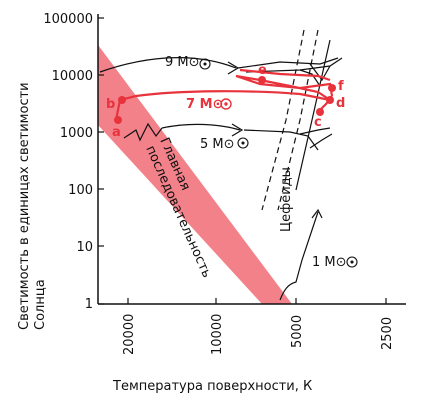 The image size is (426, 401). I want to click on y-axis-label: Светимость в единицах светимости, so click(24, 206).